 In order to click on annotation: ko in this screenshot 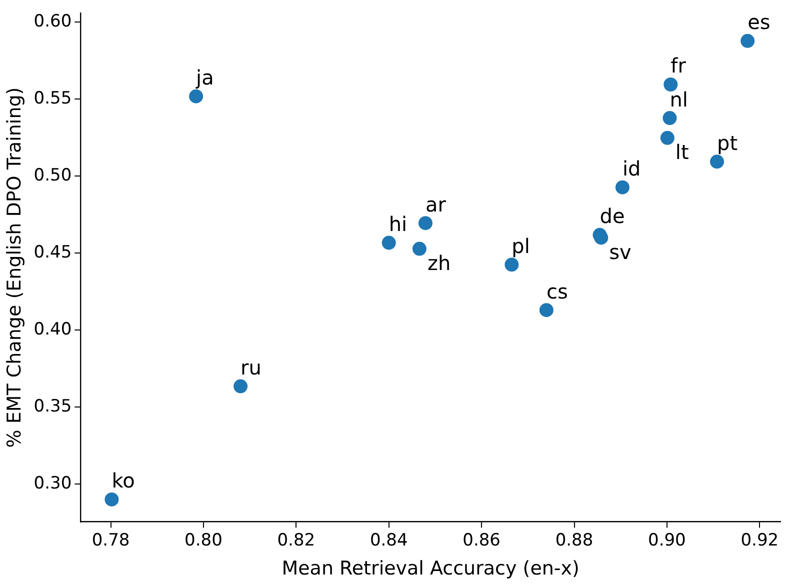, I will do `click(123, 480)`.